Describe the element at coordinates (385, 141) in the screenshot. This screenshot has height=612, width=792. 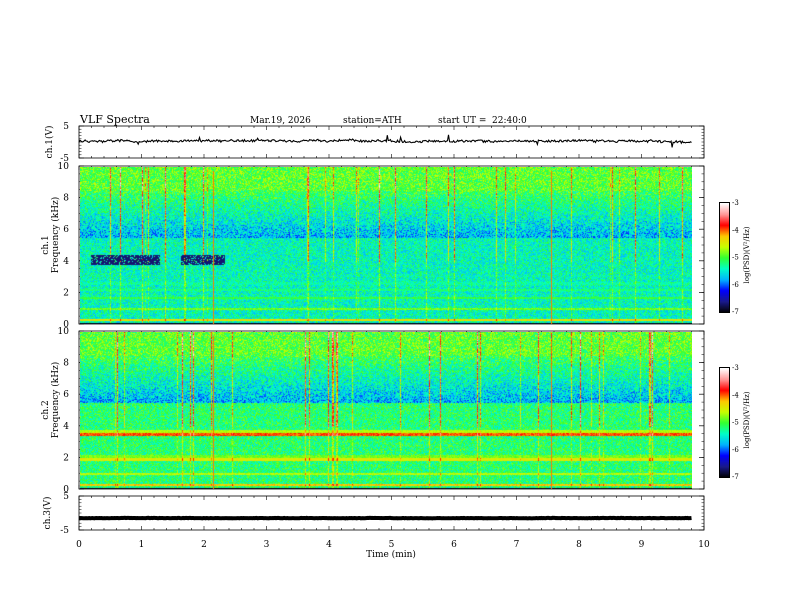
I see `ch1v-trace` at that location.